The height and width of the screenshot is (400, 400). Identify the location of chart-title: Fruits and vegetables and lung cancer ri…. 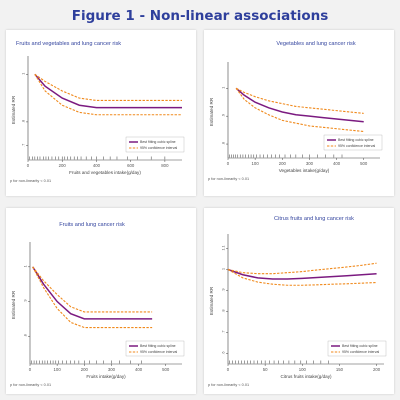
(68, 44).